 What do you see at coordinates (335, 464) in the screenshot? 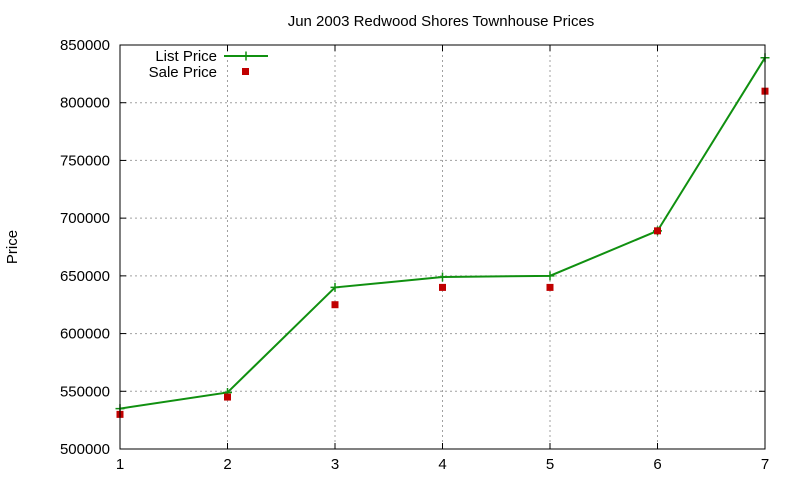
I see `x-tick-label: 3` at bounding box center [335, 464].